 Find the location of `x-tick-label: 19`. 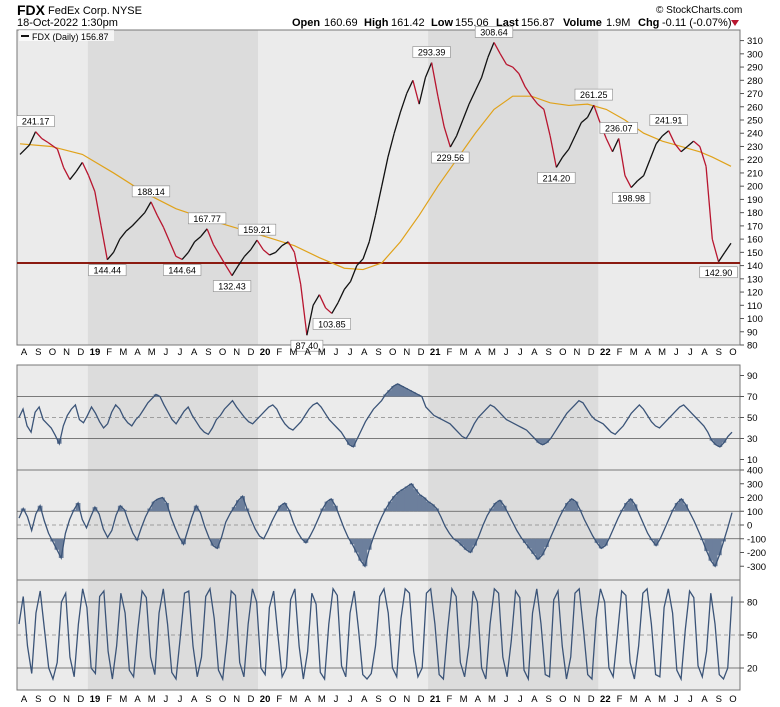

x-tick-label: 19 is located at coordinates (95, 352).